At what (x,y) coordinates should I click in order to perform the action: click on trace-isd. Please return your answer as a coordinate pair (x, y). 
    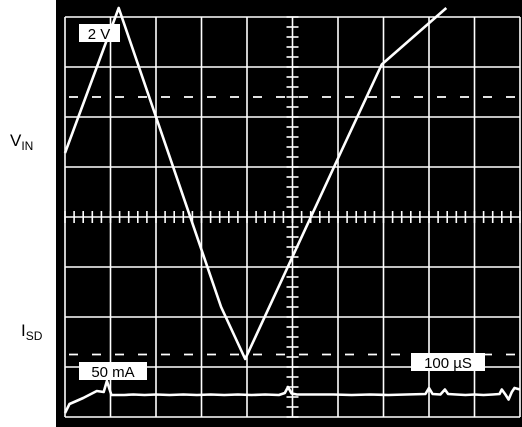
    Looking at the image, I should click on (292, 396).